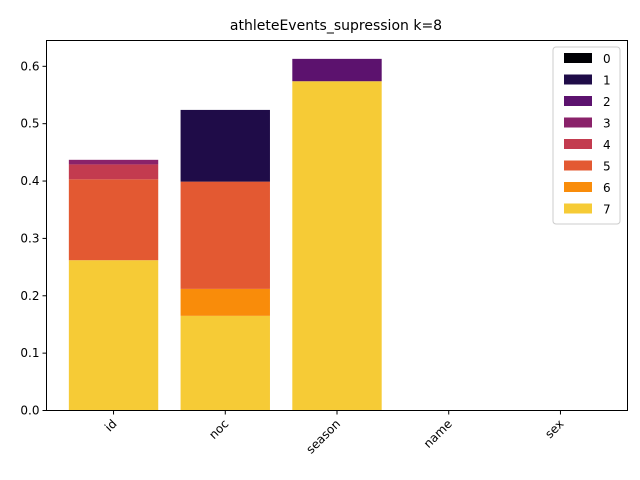 The image size is (640, 480). What do you see at coordinates (29, 238) in the screenshot?
I see `y-tick-label: 0.3` at bounding box center [29, 238].